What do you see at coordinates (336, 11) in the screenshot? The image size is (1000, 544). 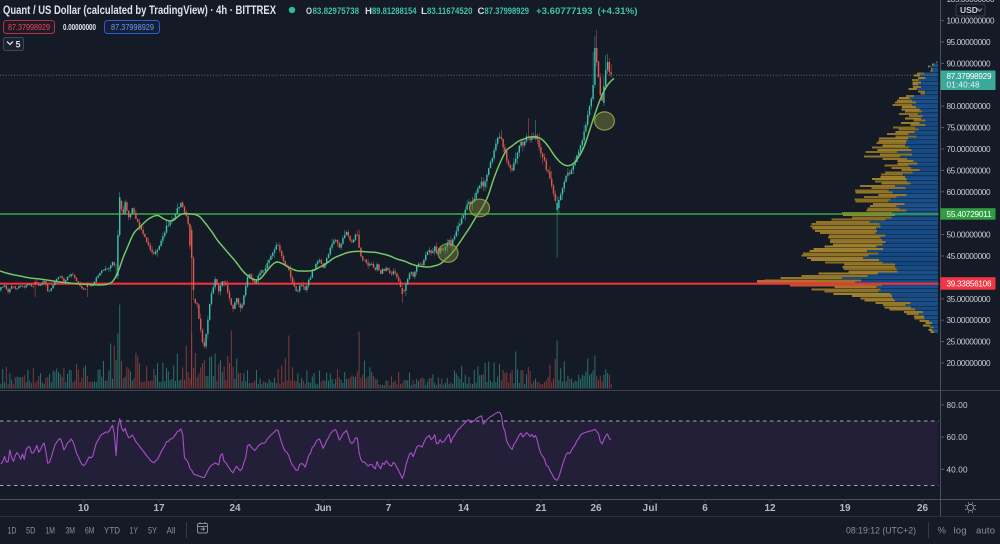 I see `svg-text: 83.82975738` at bounding box center [336, 11].